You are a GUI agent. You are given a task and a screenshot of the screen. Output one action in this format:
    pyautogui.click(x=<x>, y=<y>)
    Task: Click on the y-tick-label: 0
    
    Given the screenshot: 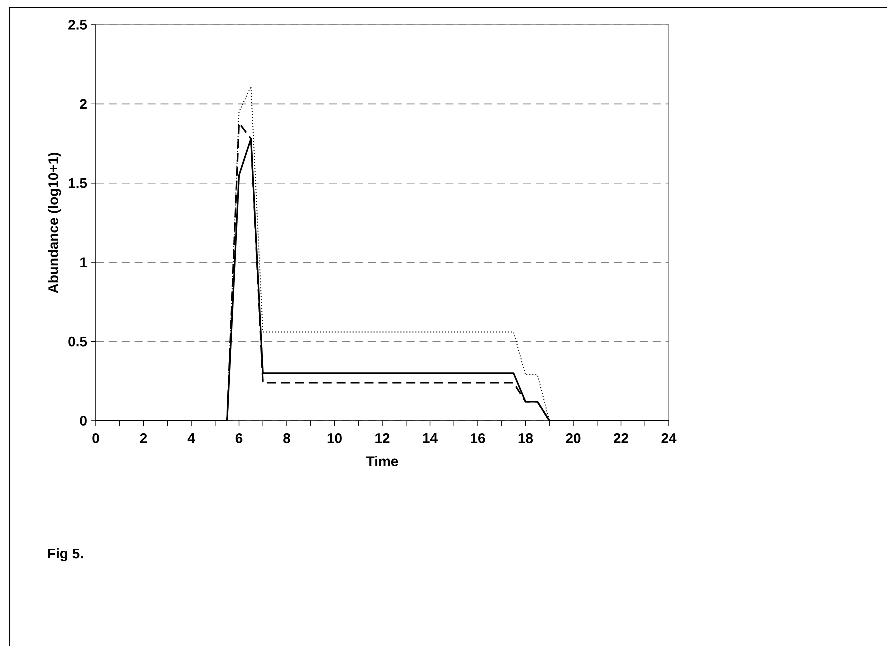 What is the action you would take?
    pyautogui.click(x=83, y=421)
    